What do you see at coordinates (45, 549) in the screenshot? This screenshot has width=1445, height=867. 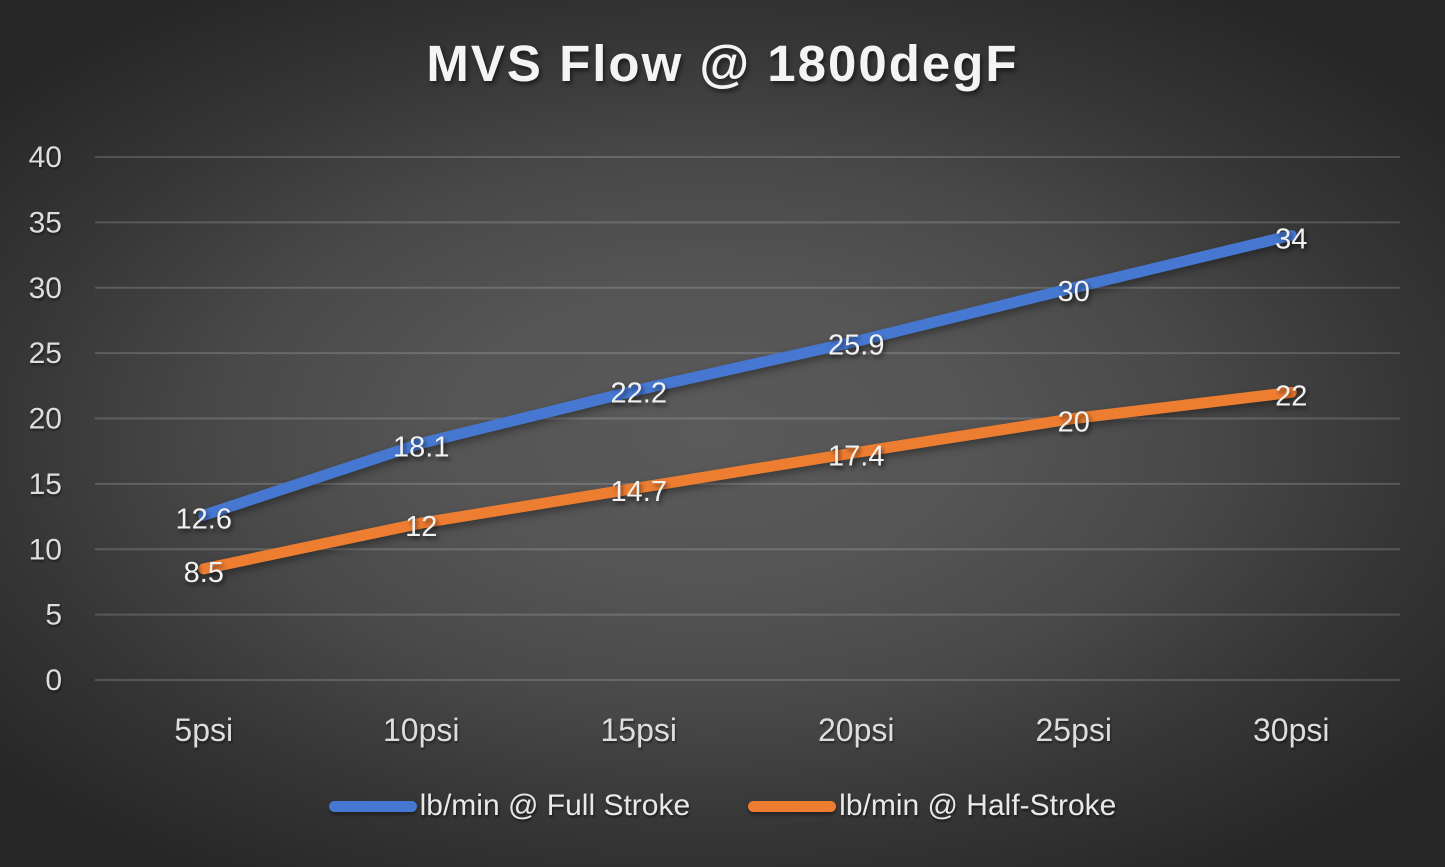 I see `y-axis-tick-label: 10` at bounding box center [45, 549].